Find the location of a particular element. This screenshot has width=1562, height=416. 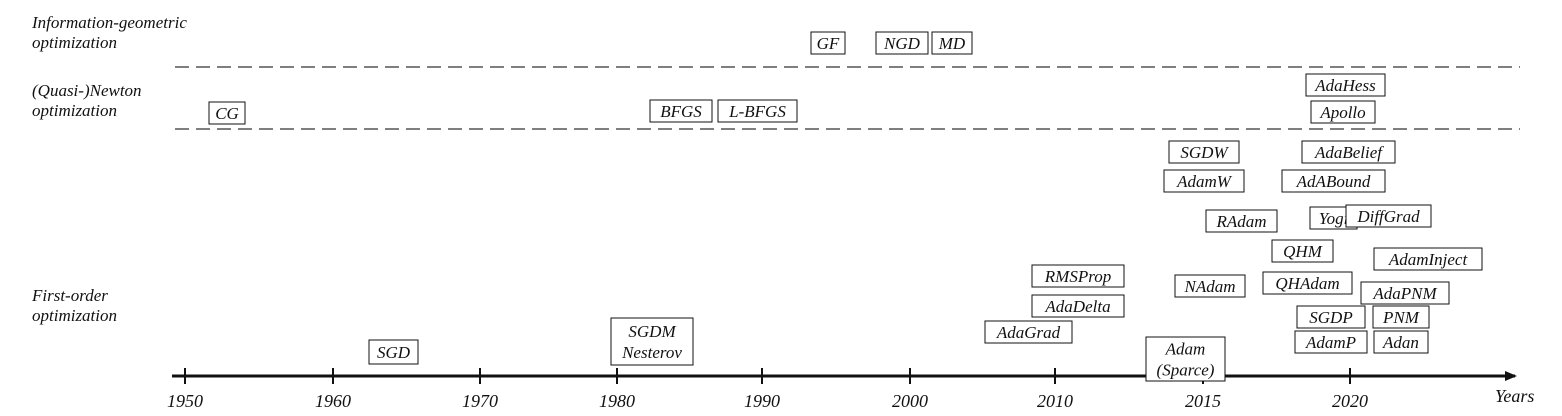

method-label-ngd: NGD is located at coordinates (902, 43).